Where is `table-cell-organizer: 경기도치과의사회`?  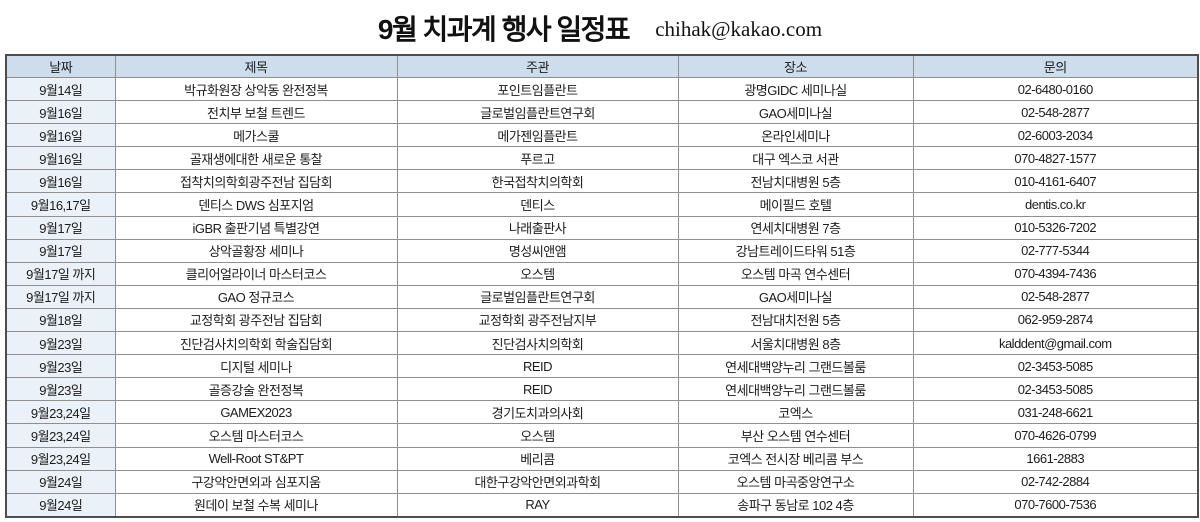
table-cell-organizer: 경기도치과의사회 is located at coordinates (537, 412).